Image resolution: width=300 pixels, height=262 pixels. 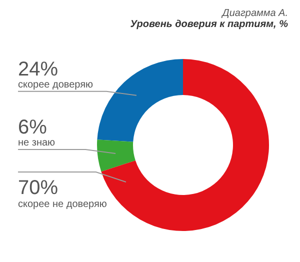 What do you see at coordinates (209, 24) in the screenshot?
I see `chart-subtitle: Уровень доверия к партиям, %` at bounding box center [209, 24].